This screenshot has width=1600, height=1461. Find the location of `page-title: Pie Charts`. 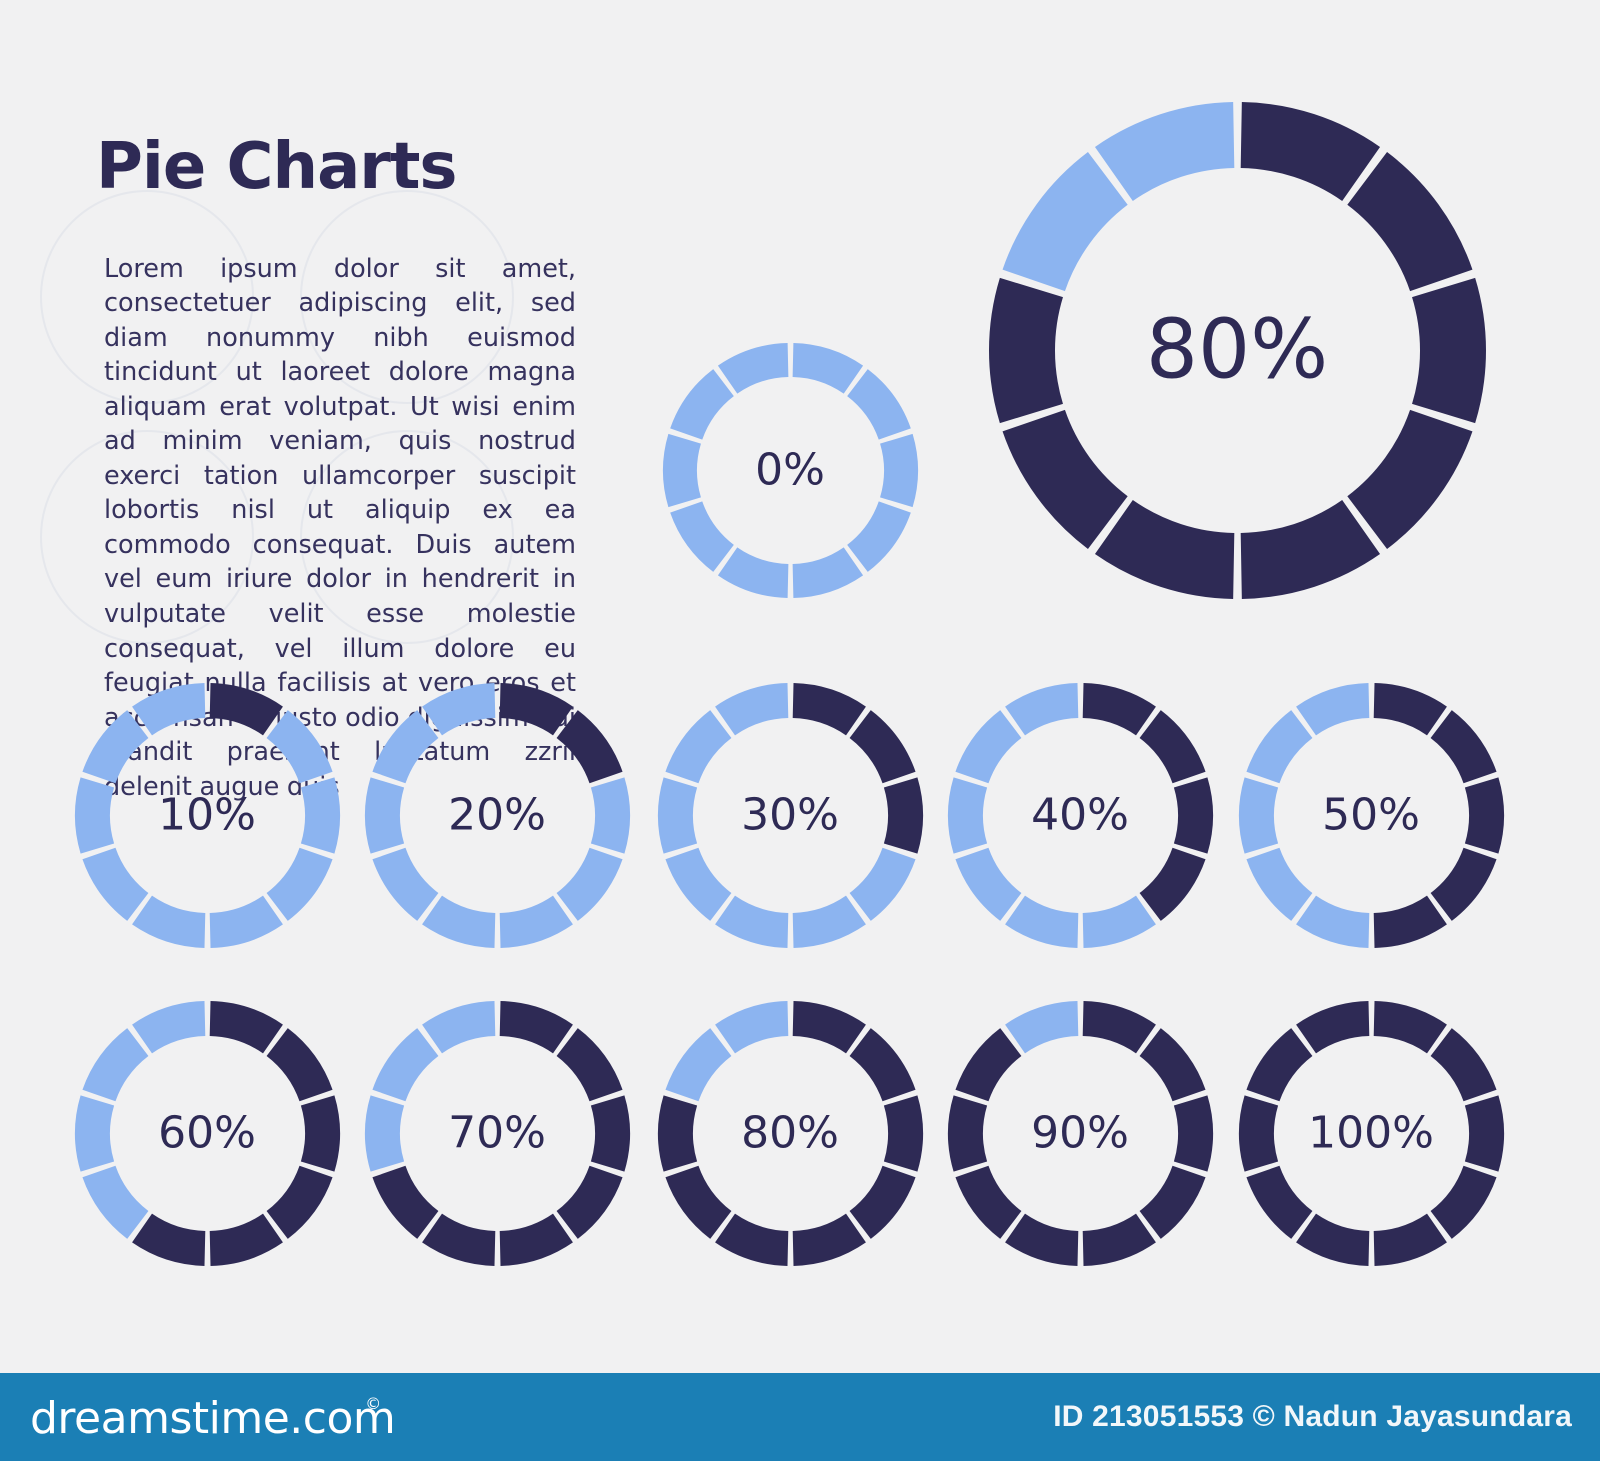

page-title: Pie Charts is located at coordinates (276, 166).